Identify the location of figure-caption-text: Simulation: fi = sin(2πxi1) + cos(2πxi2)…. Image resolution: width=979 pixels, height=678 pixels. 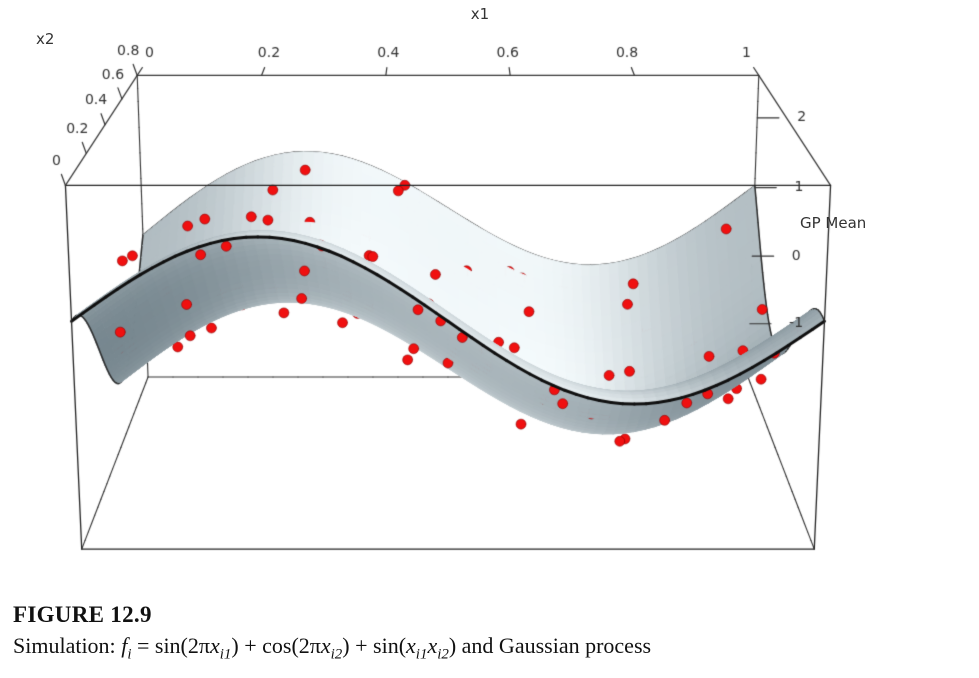
(332, 648).